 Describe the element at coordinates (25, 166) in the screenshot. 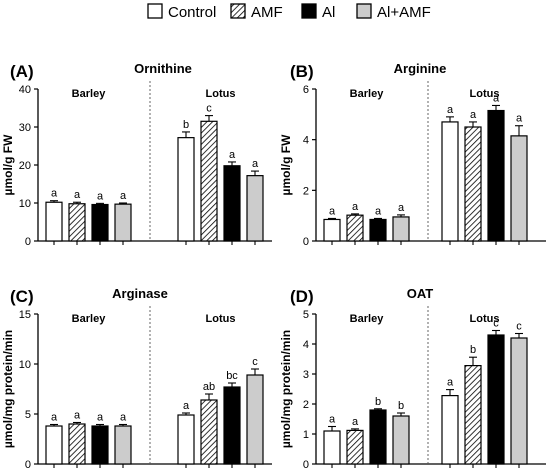

I see `y-tick-label: 20` at that location.